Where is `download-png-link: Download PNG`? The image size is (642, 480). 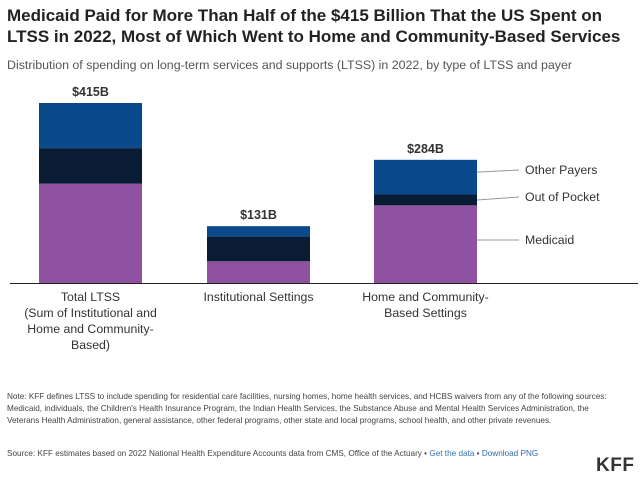
download-png-link: Download PNG is located at coordinates (510, 453).